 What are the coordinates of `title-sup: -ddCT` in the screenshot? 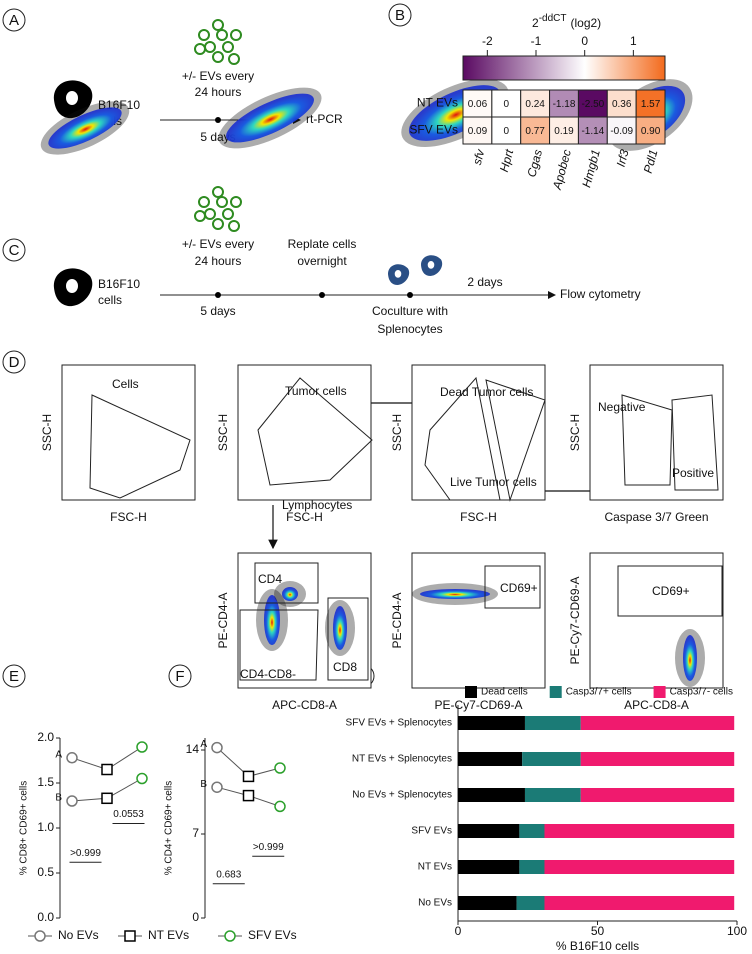 It's located at (553, 18).